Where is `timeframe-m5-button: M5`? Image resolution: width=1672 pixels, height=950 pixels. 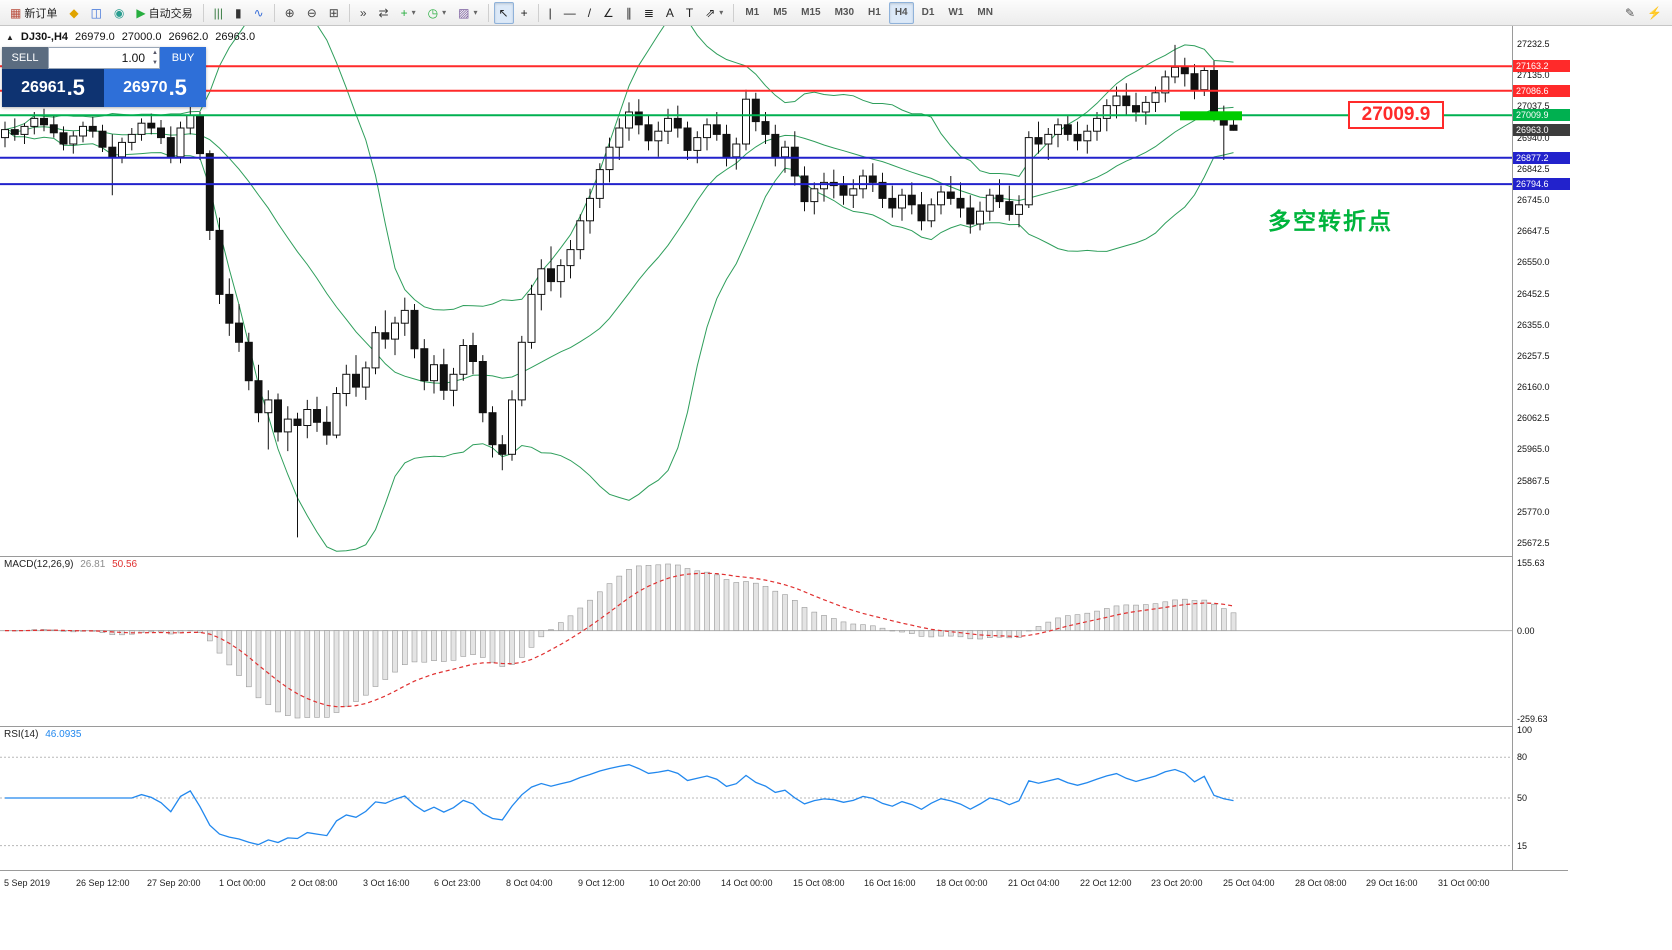
timeframe-m5-button: M5 is located at coordinates (780, 12).